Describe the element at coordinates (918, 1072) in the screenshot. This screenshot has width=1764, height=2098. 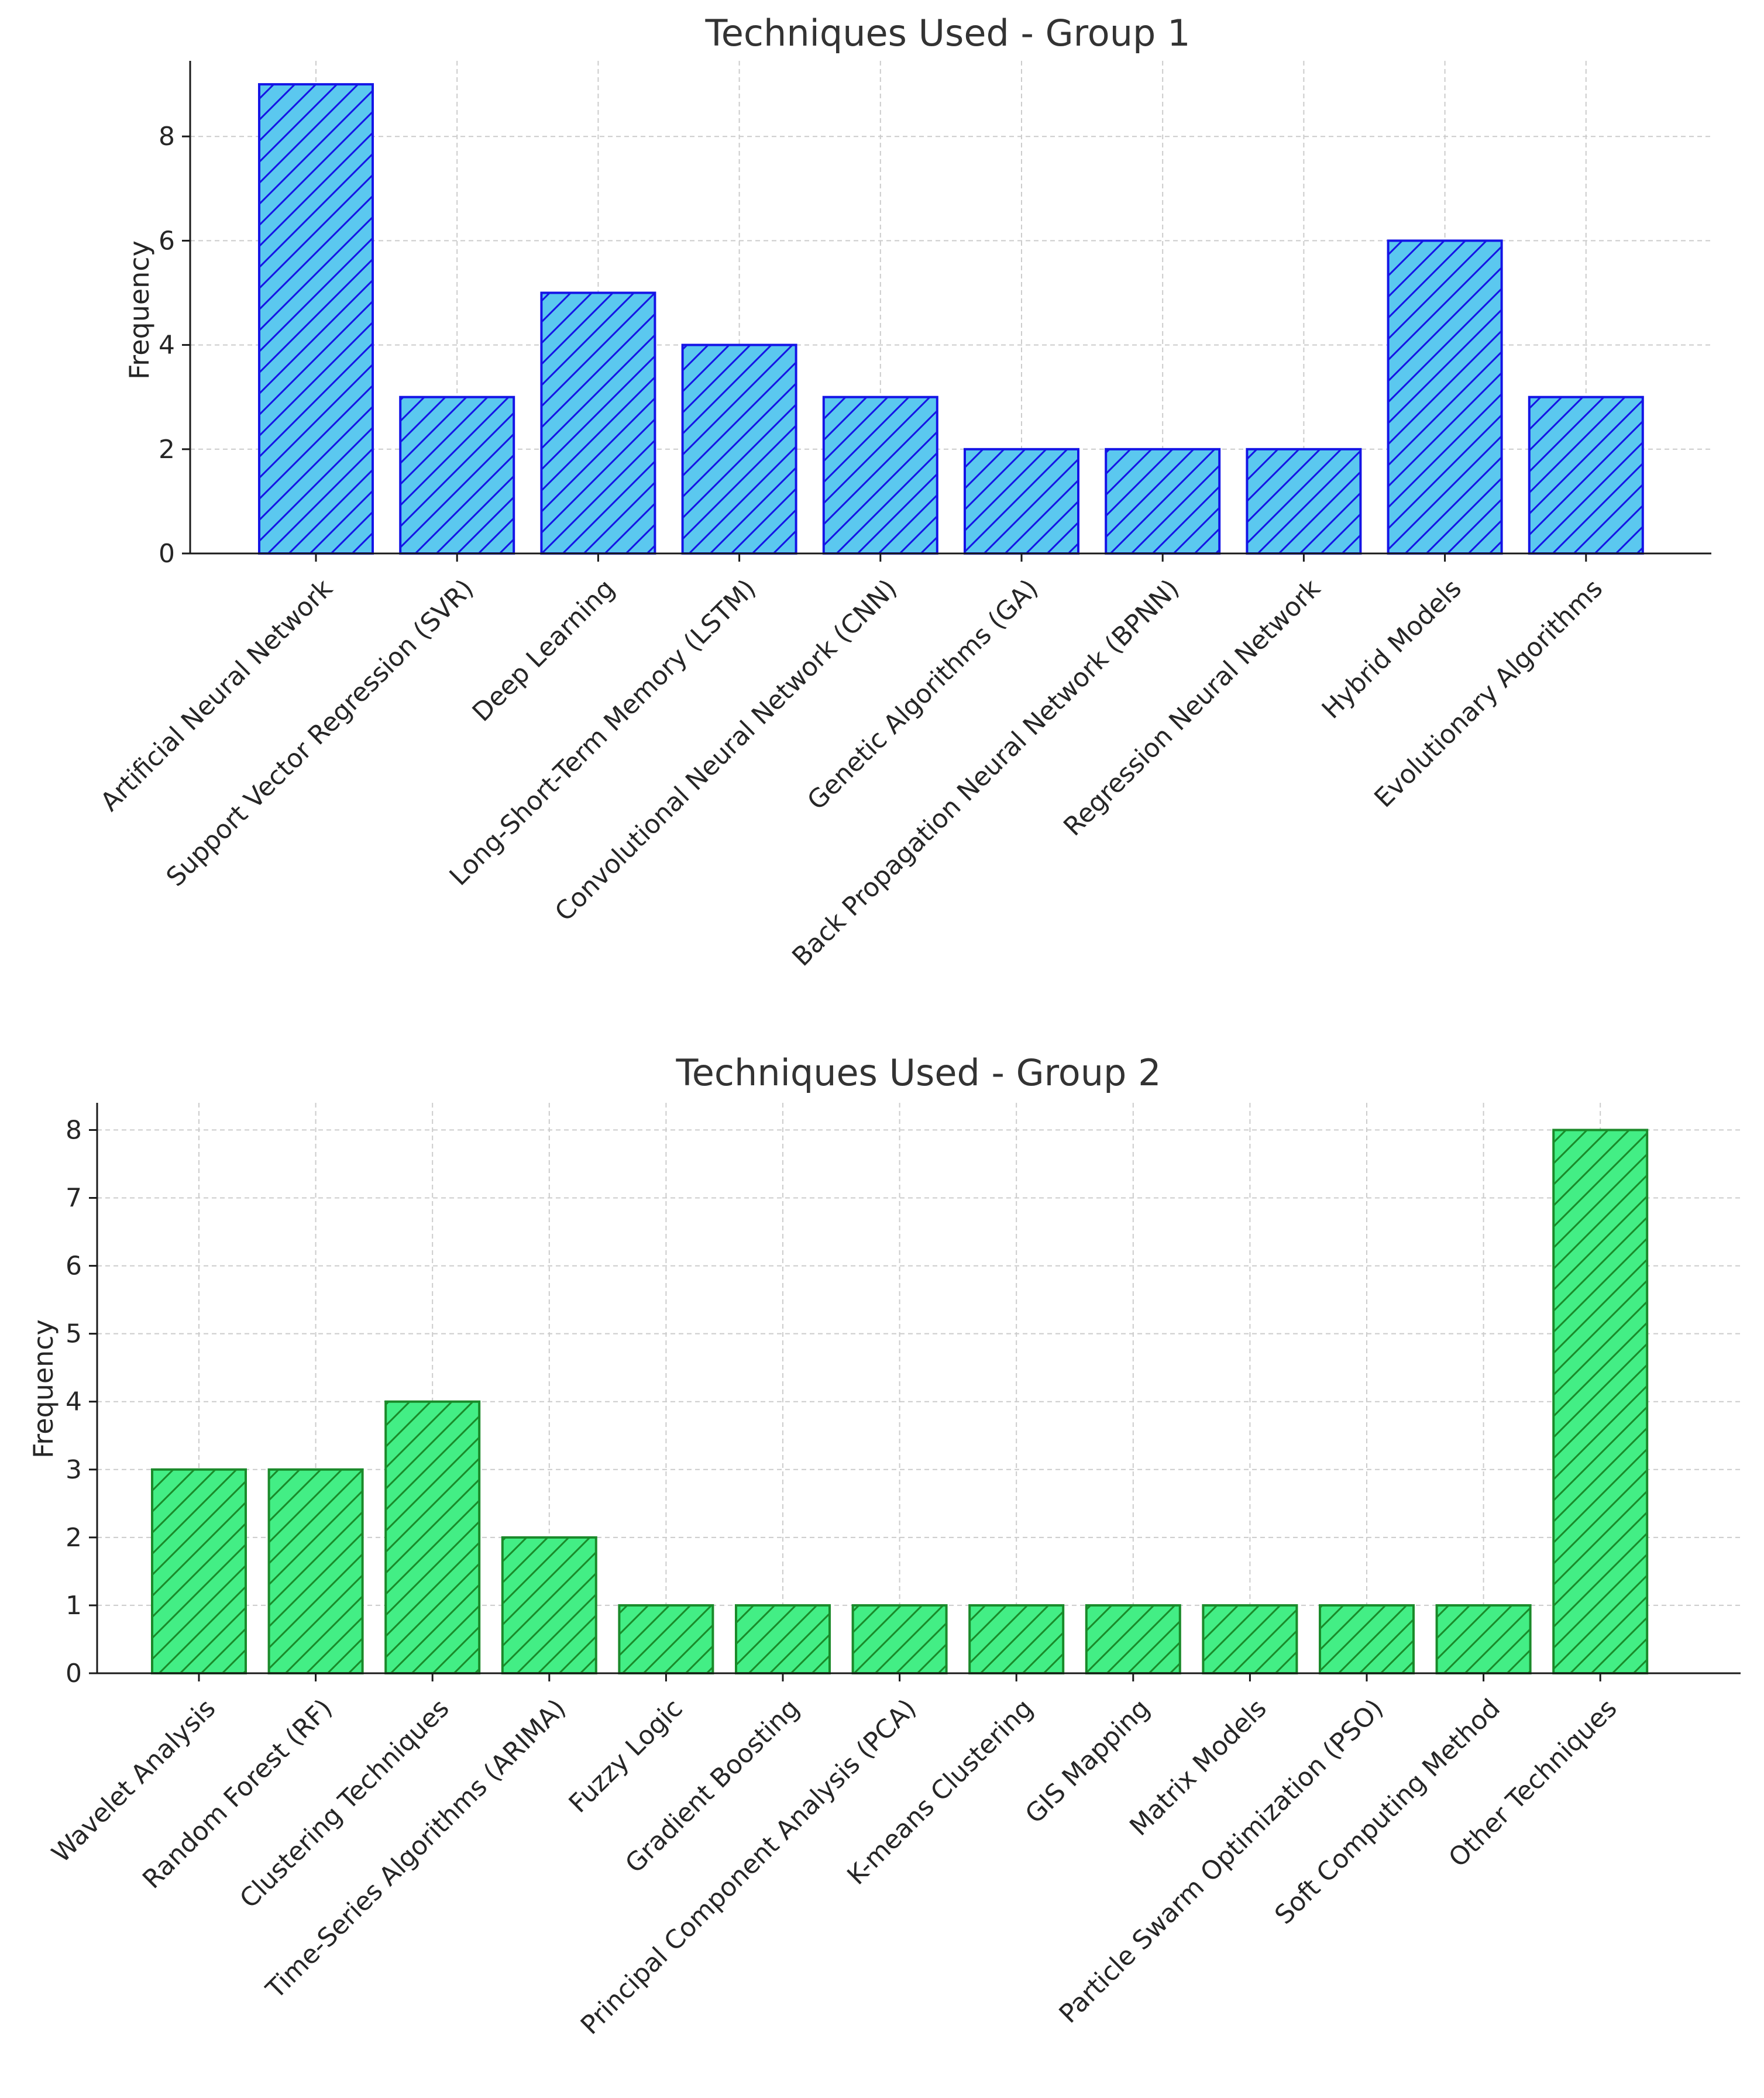
I see `chart-title: Techniques Used - Group 2` at that location.